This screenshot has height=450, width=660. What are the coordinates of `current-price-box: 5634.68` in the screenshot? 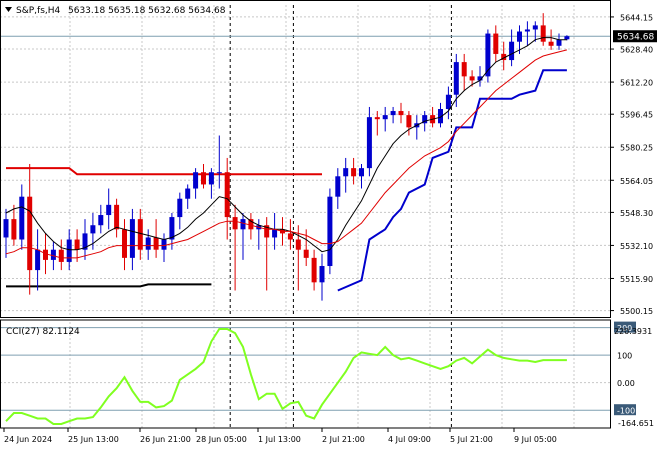 It's located at (635, 36).